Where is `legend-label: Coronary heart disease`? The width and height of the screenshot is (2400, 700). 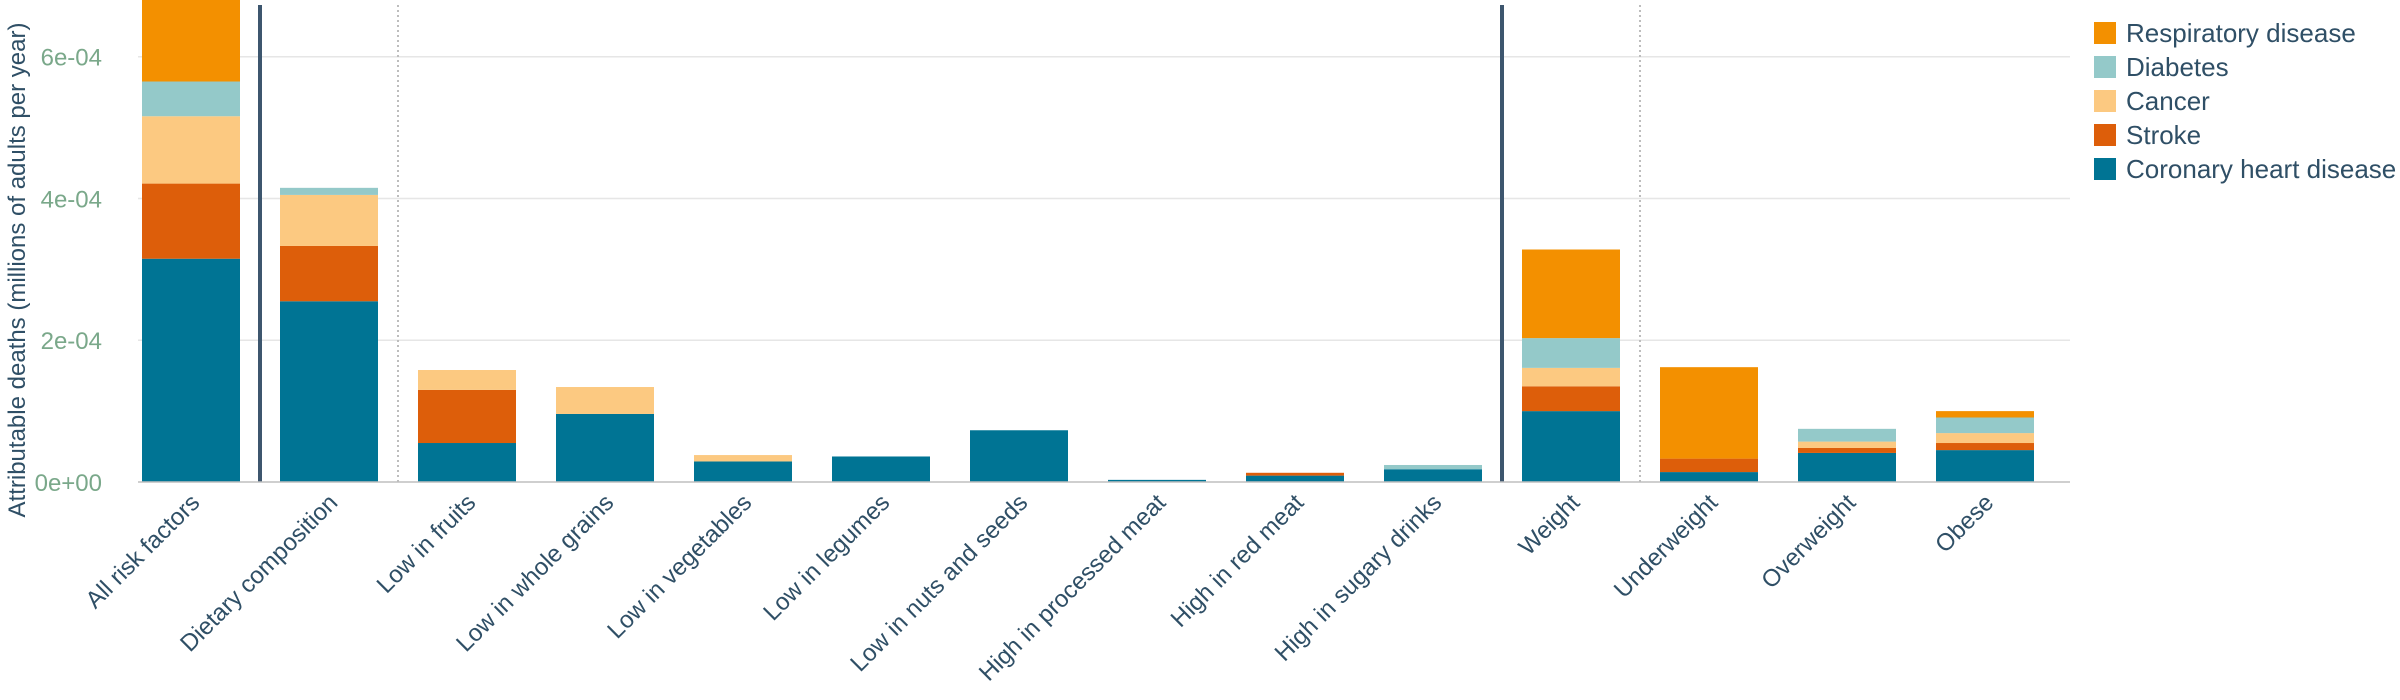
legend-label: Coronary heart disease is located at coordinates (2261, 169).